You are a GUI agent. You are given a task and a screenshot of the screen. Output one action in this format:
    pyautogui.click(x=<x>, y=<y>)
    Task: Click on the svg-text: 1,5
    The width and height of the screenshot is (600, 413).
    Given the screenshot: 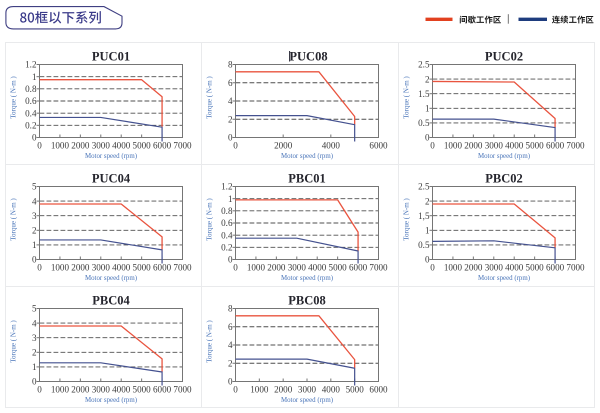 What is the action you would take?
    pyautogui.click(x=424, y=216)
    